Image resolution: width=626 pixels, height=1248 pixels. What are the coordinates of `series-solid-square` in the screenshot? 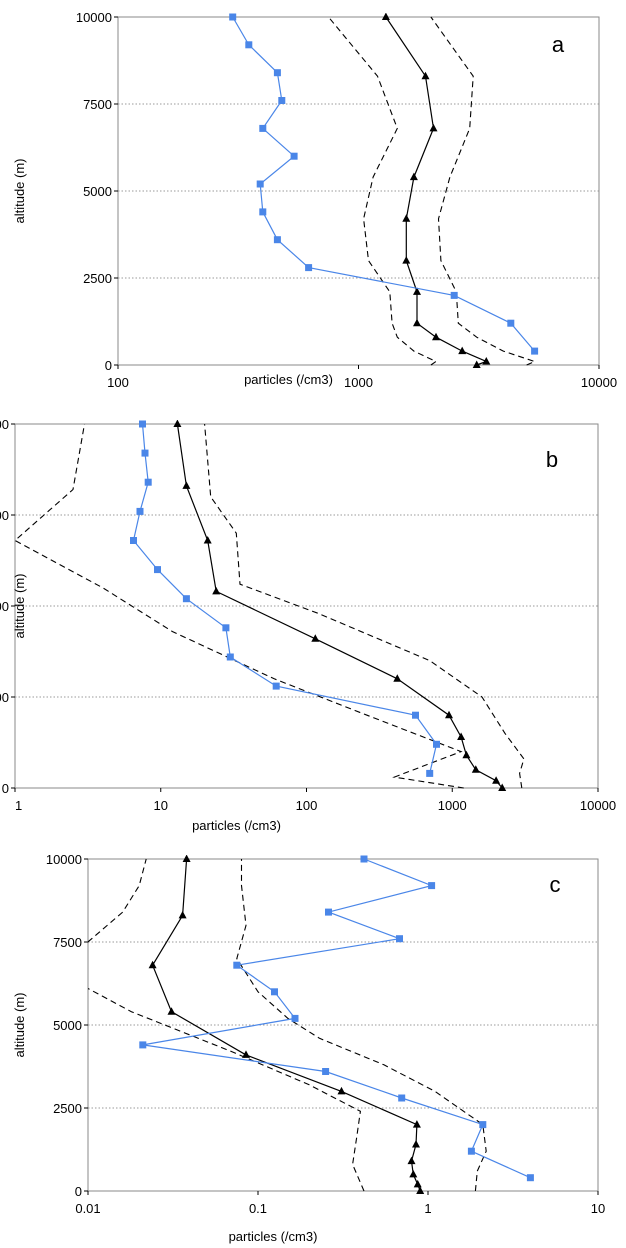 It's located at (384, 184).